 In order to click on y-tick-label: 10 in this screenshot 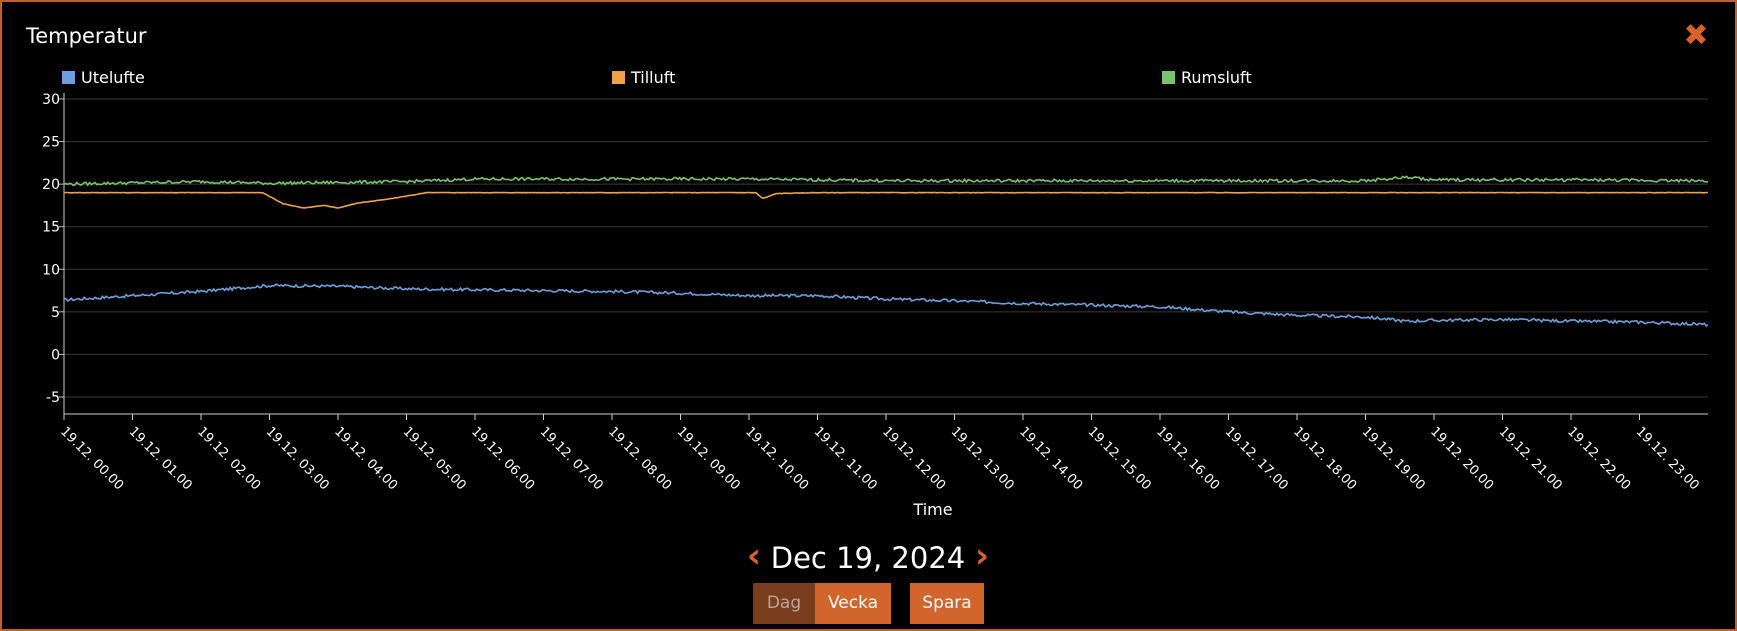, I will do `click(51, 270)`.